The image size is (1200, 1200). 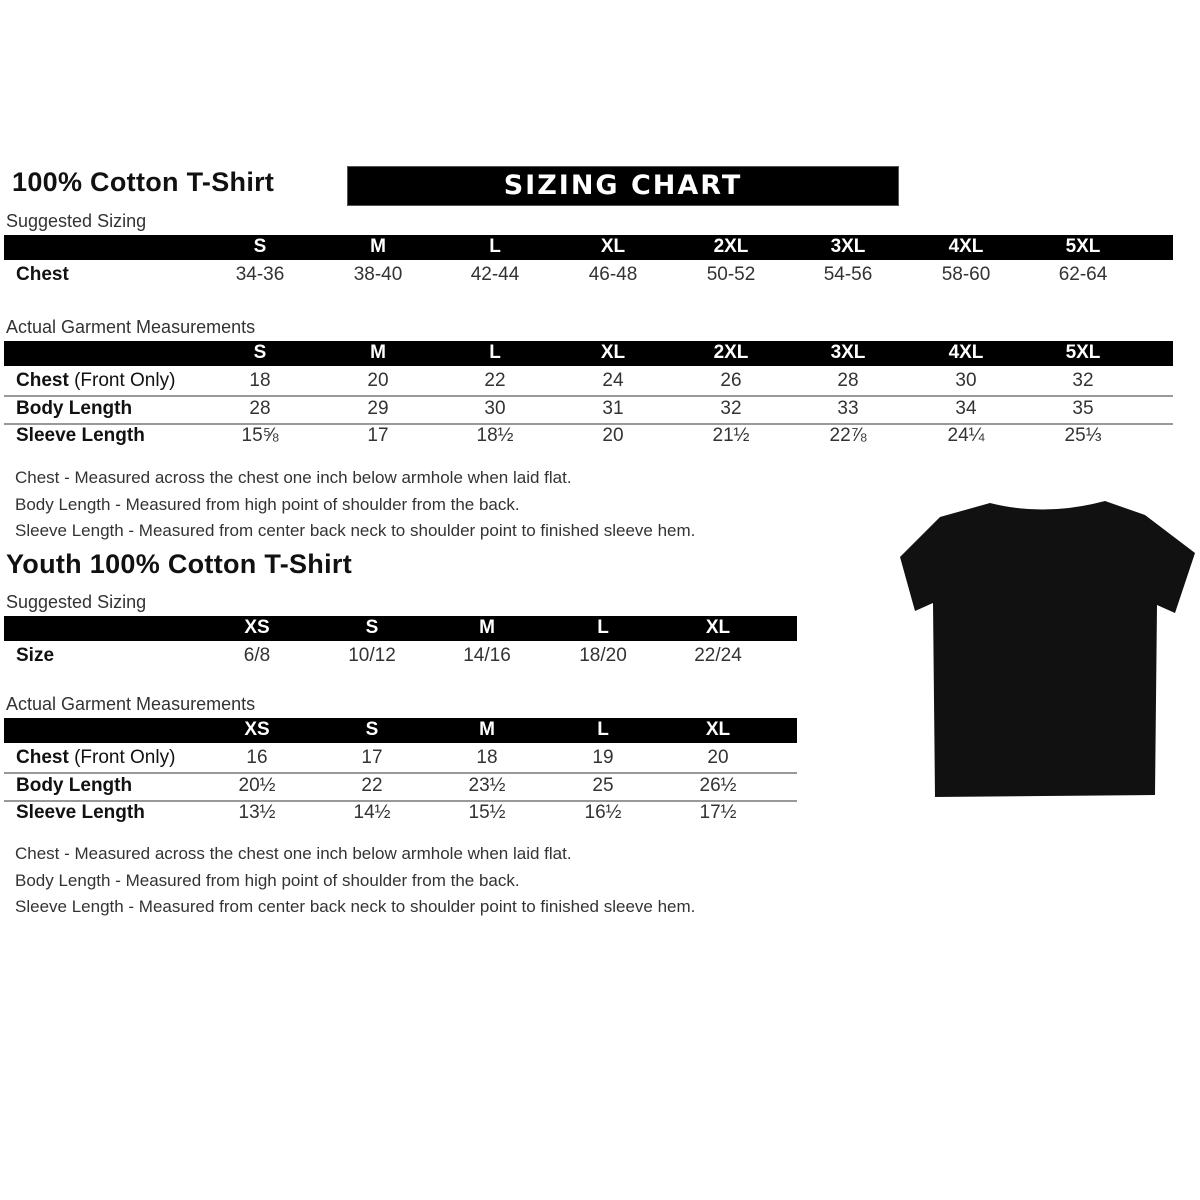 What do you see at coordinates (1083, 274) in the screenshot?
I see `cell-value: 62-64` at bounding box center [1083, 274].